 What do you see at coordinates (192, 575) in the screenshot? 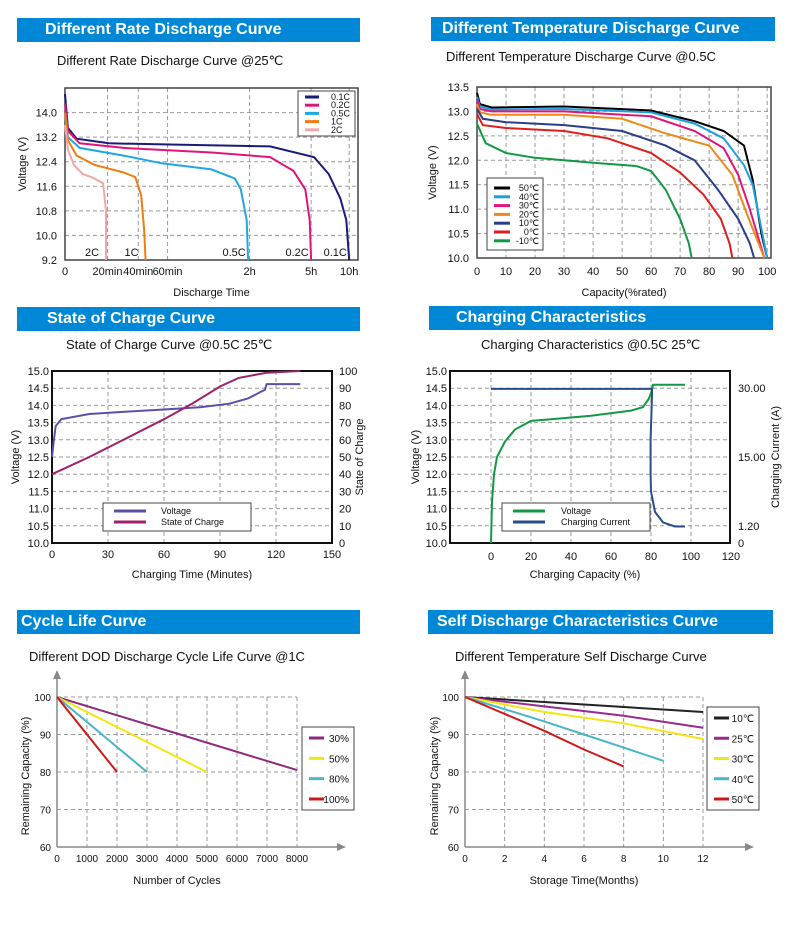
I see `x-axis-label: Charging Time (Minutes)` at bounding box center [192, 575].